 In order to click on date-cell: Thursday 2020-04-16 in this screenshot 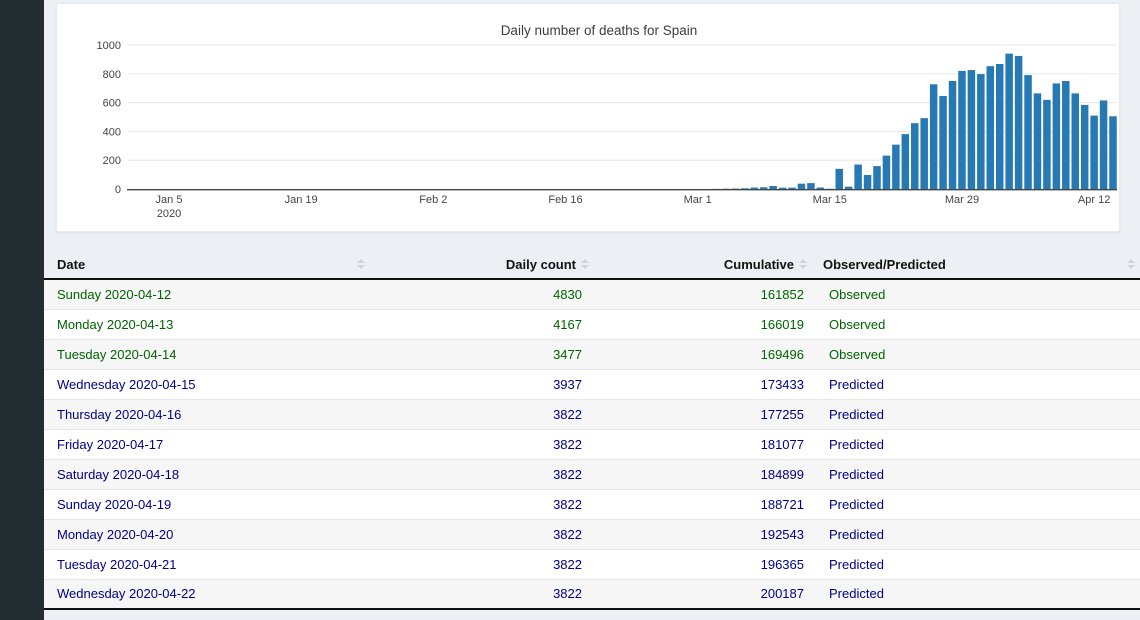, I will do `click(207, 413)`.